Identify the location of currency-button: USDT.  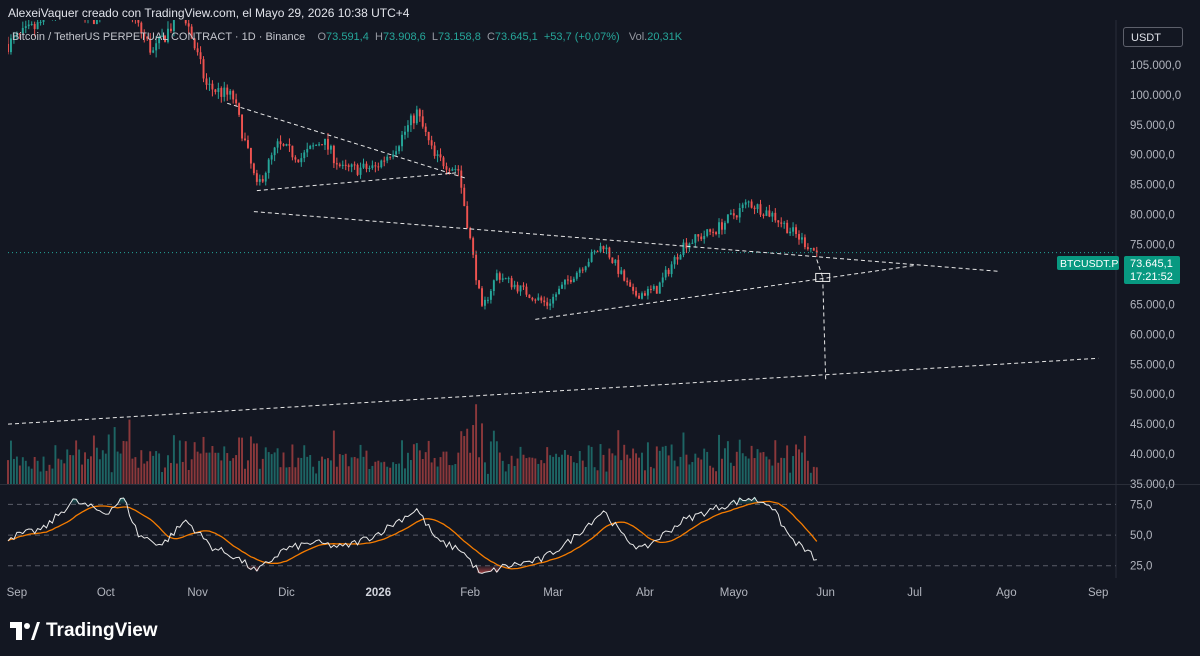
(1153, 37).